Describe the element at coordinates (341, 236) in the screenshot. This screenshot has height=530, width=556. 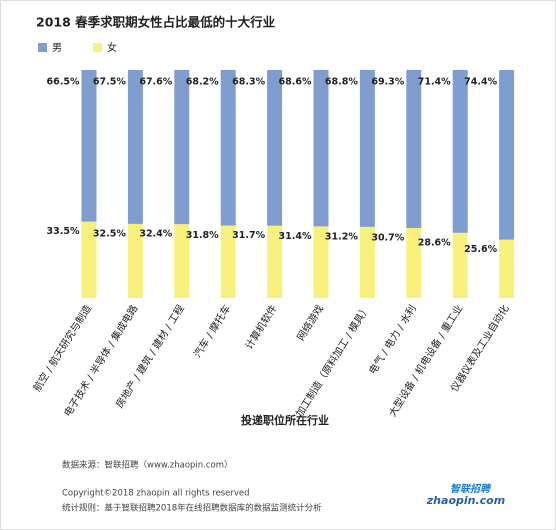
I see `value-label: 31.2%` at that location.